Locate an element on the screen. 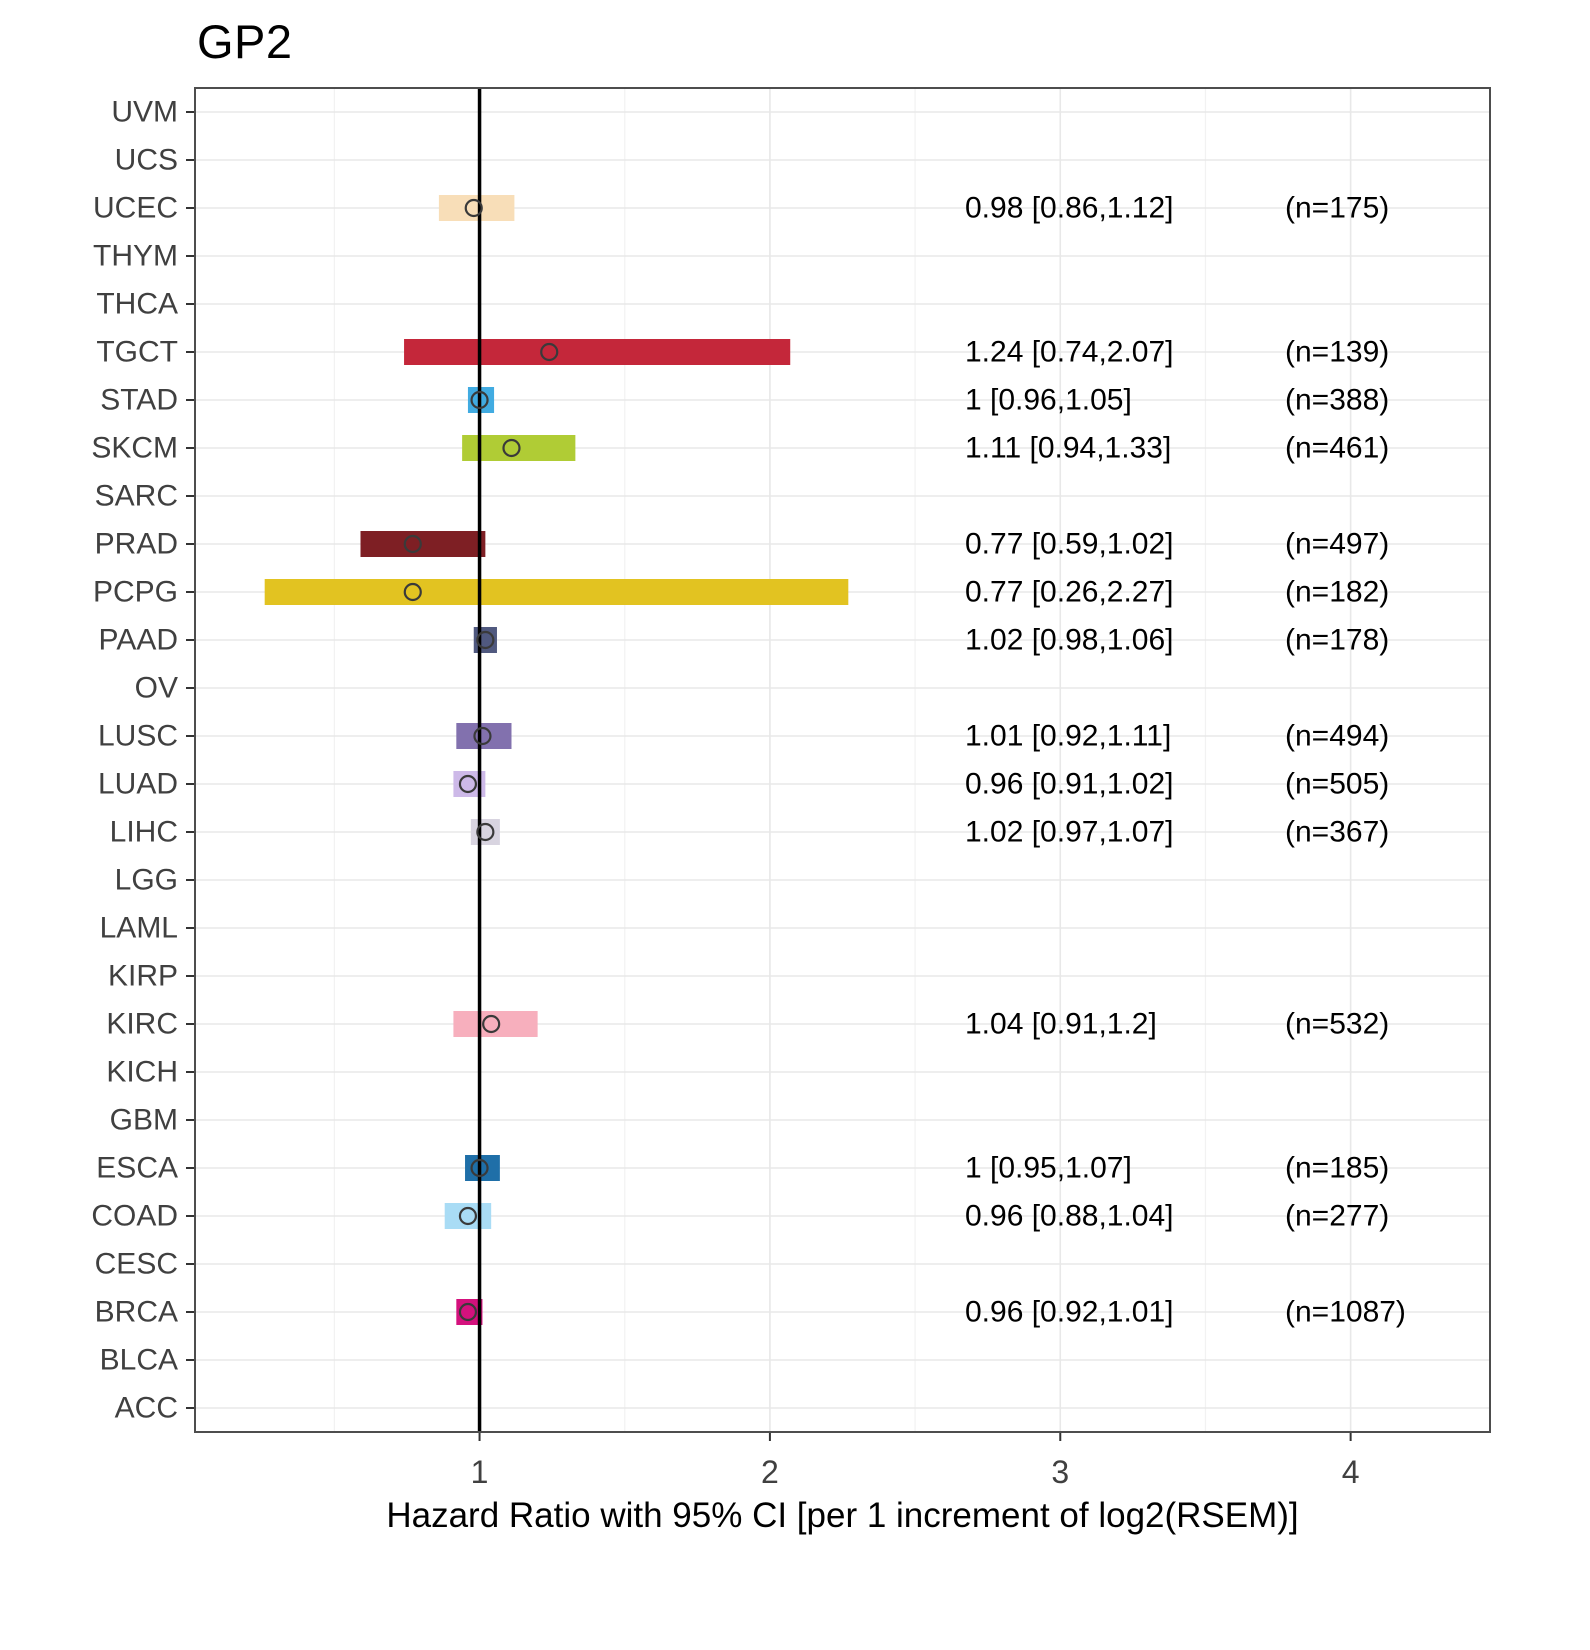 The height and width of the screenshot is (1650, 1590). y-axis-label: LIHC is located at coordinates (144, 832).